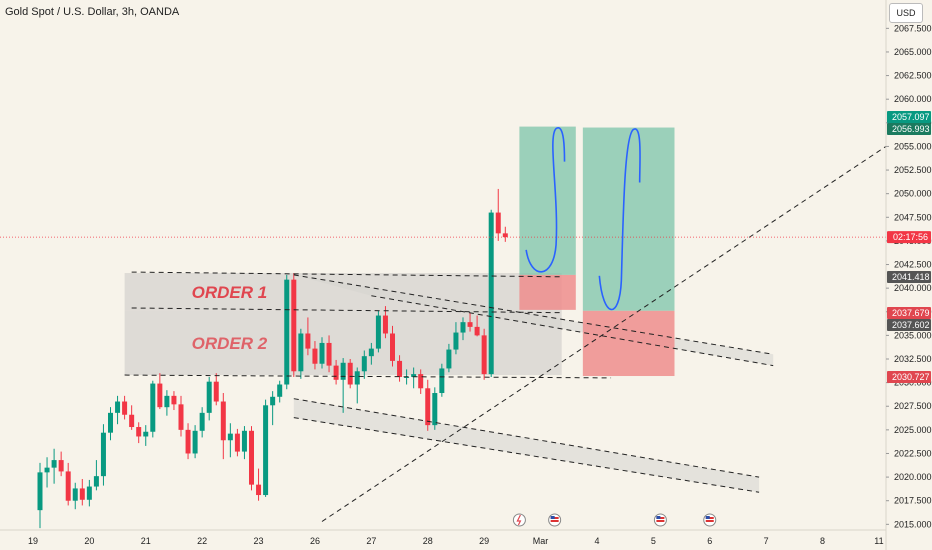  What do you see at coordinates (913, 359) in the screenshot?
I see `y-tick-label: 2032.500` at bounding box center [913, 359].